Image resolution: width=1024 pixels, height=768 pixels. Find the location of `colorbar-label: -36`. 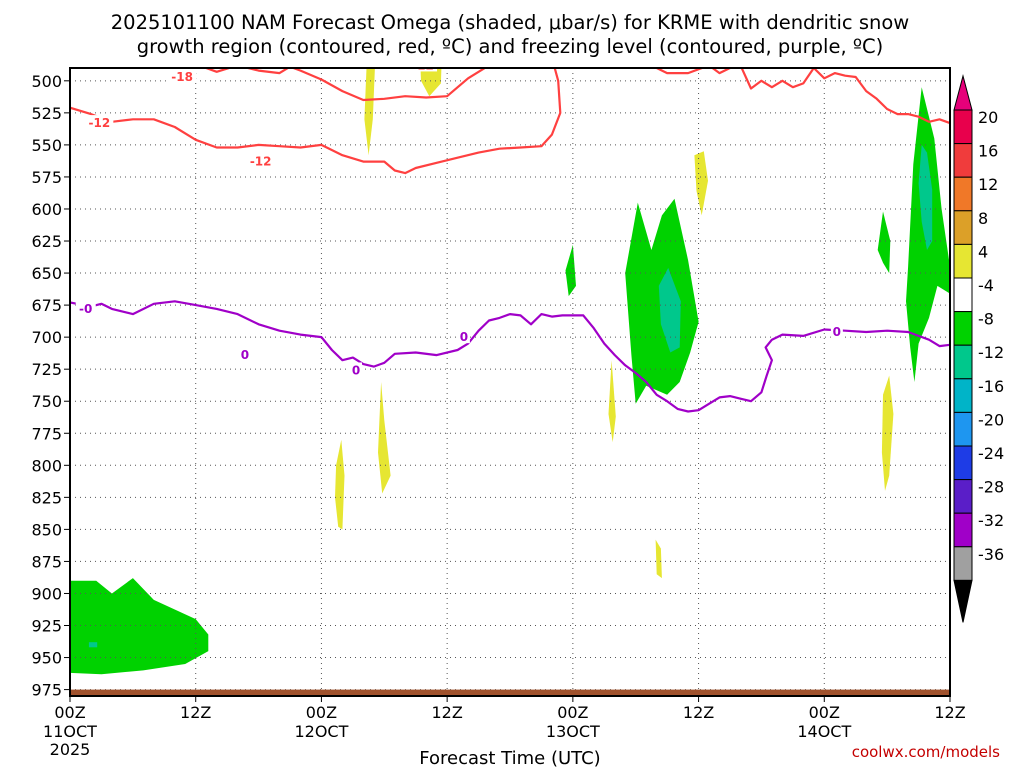

colorbar-label: -36 is located at coordinates (991, 554).